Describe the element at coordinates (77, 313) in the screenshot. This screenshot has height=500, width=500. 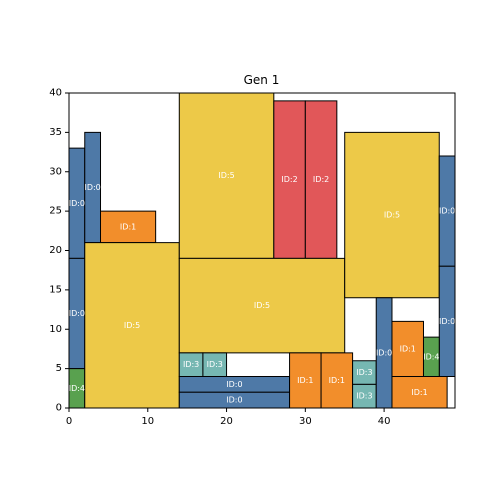
I see `rect-label-2: ID:0` at that location.